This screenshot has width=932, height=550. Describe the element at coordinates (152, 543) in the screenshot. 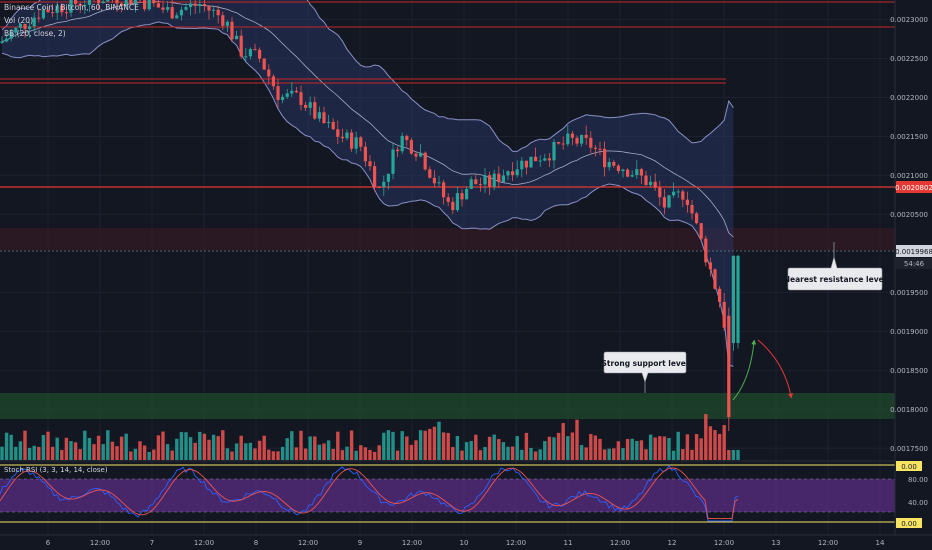

I see `time-tick: 7` at that location.